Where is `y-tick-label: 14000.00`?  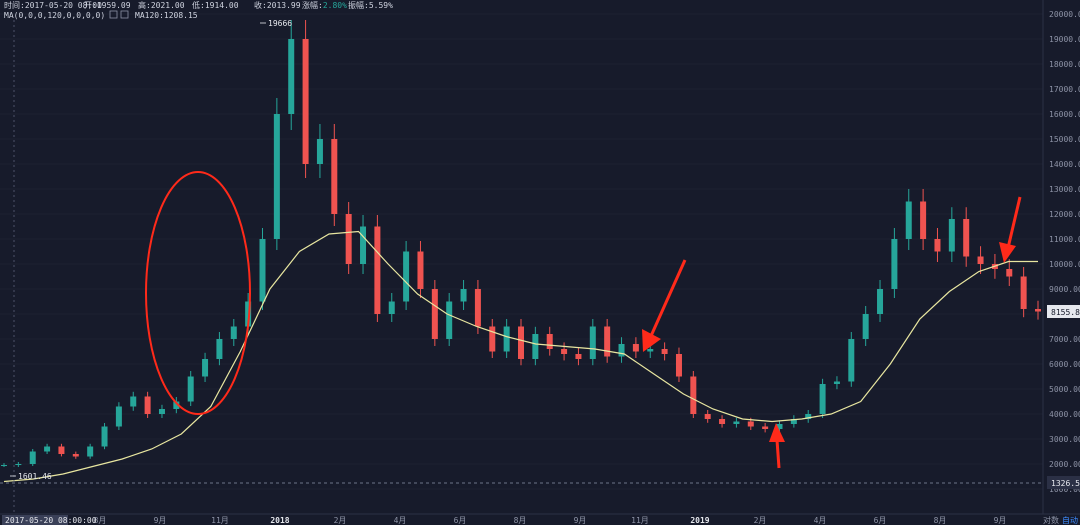
y-tick-label: 14000.00 is located at coordinates (1064, 164).